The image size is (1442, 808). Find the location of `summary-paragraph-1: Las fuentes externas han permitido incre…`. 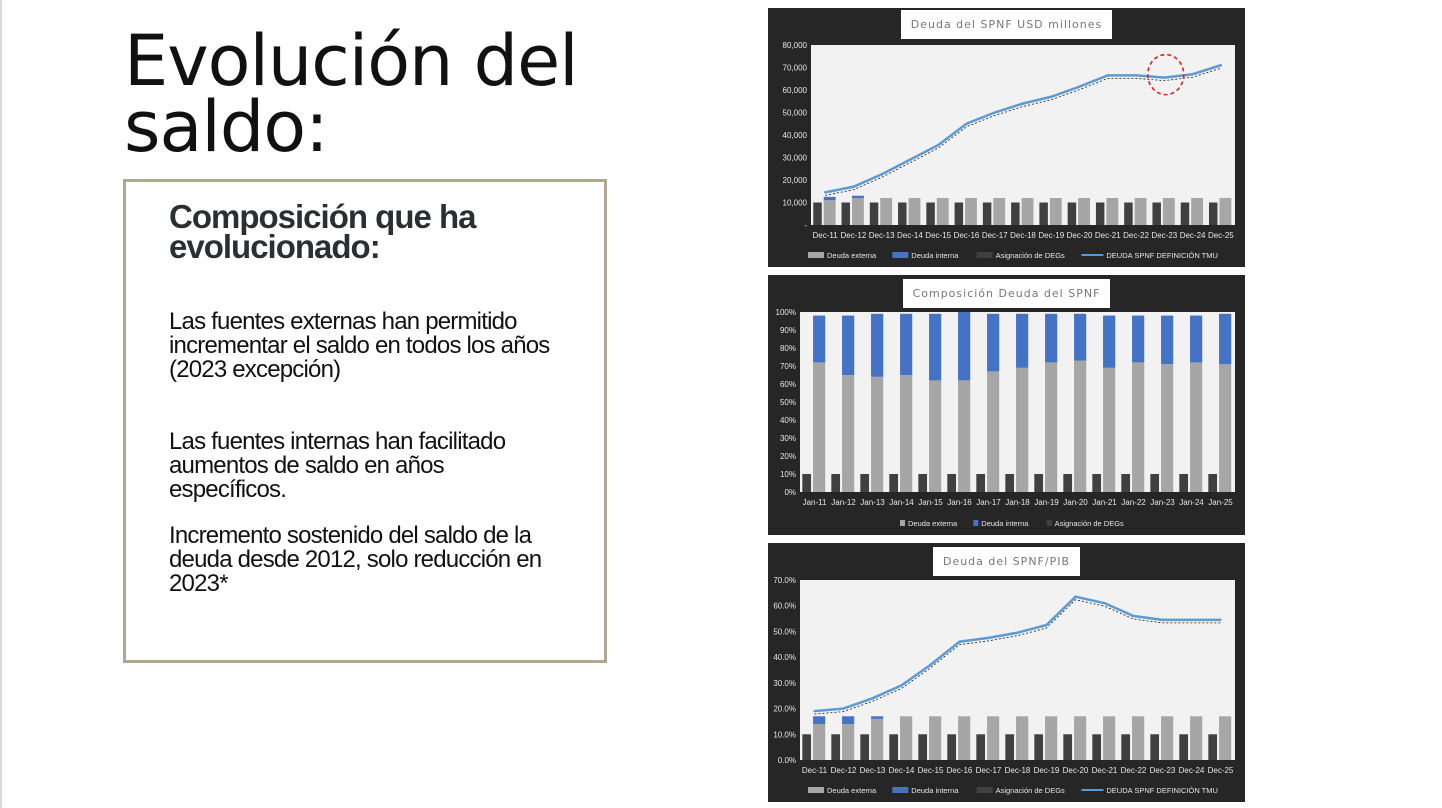

summary-paragraph-1: Las fuentes externas han permitido incre… is located at coordinates (359, 345).